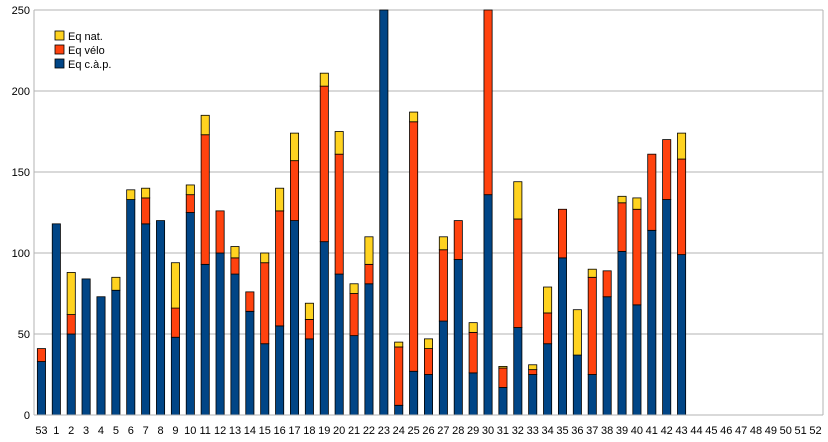  Describe the element at coordinates (190, 431) in the screenshot. I see `x-tick-label: 10` at that location.